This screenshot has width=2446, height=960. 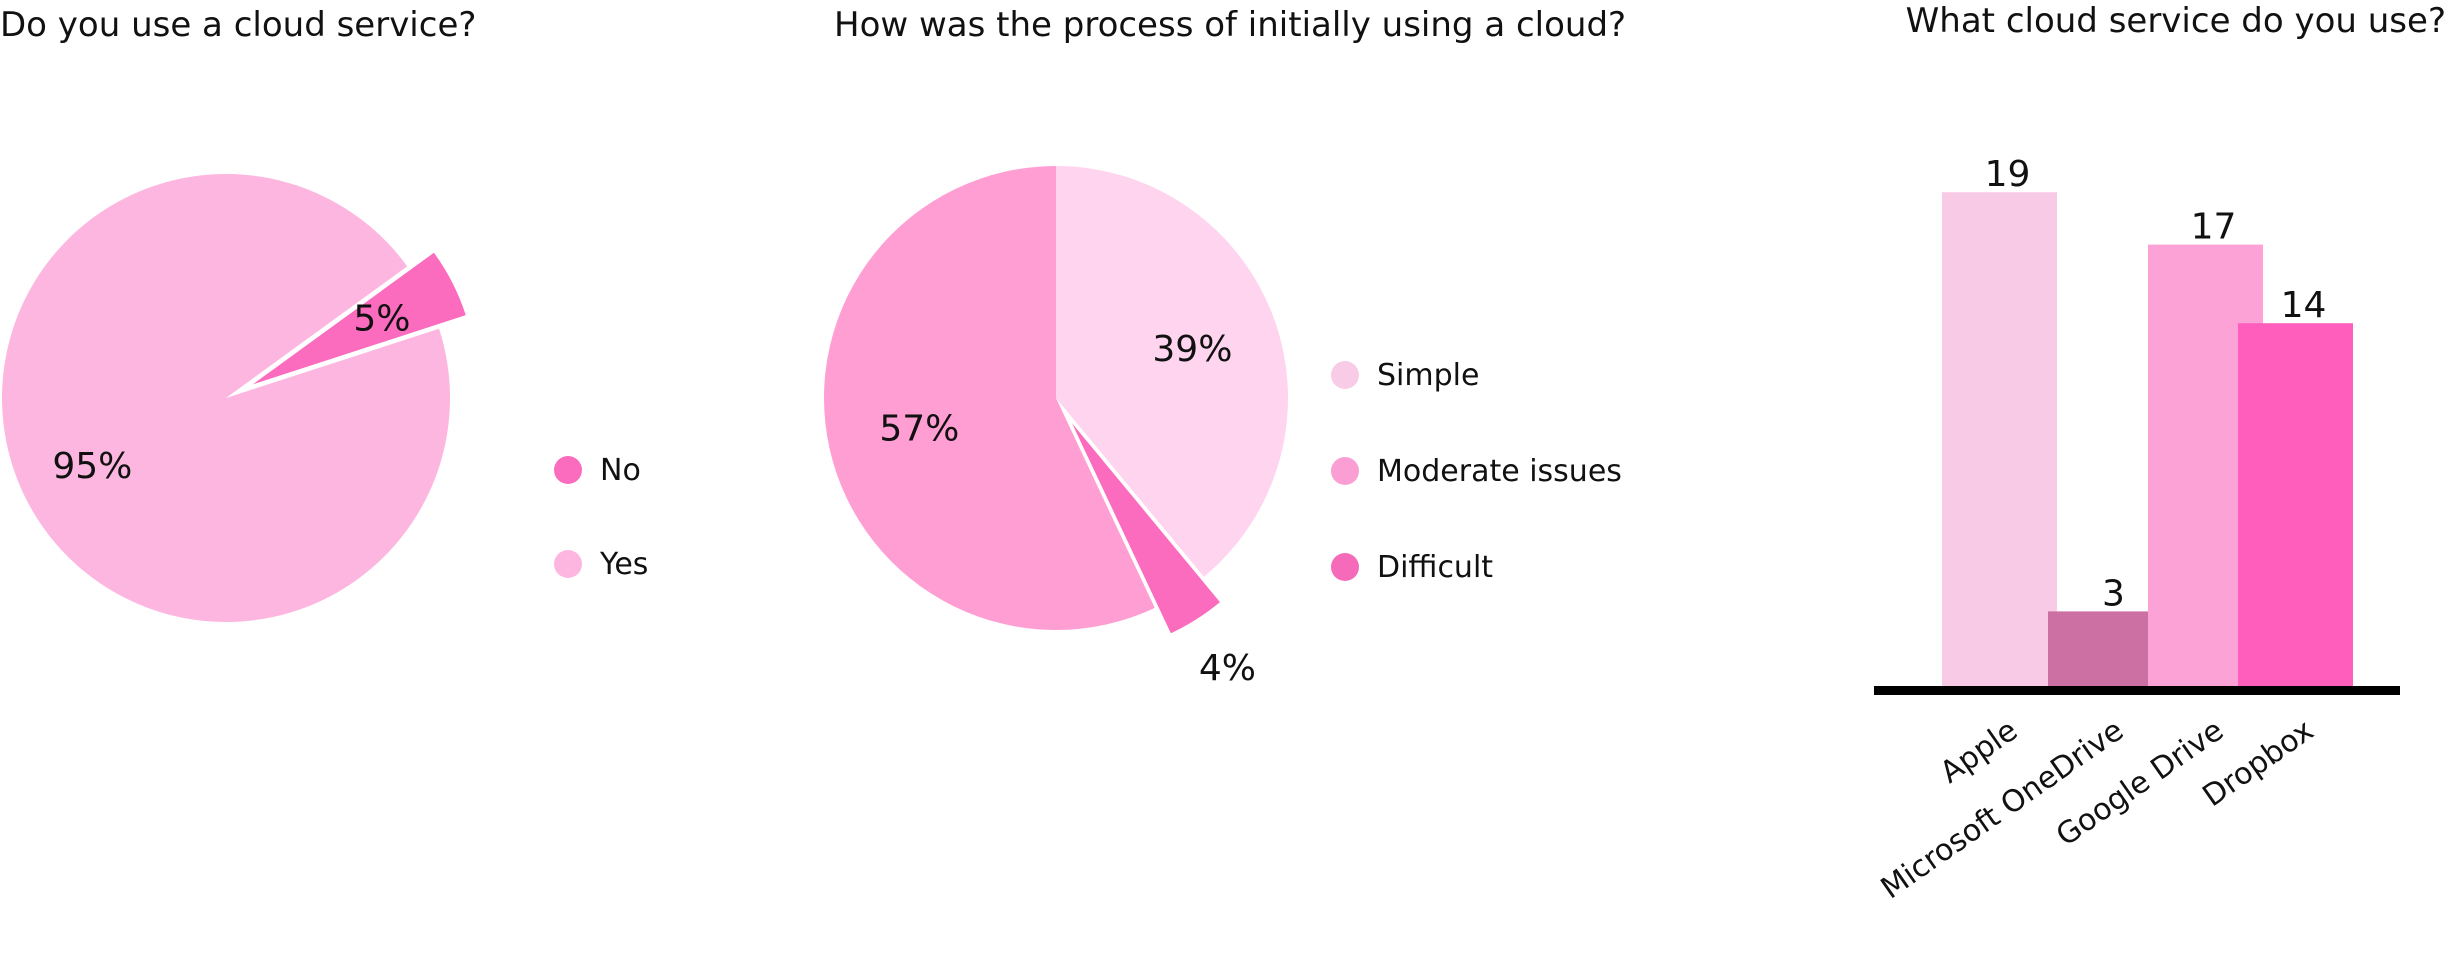 What do you see at coordinates (1999, 441) in the screenshot?
I see `bar-apple` at bounding box center [1999, 441].